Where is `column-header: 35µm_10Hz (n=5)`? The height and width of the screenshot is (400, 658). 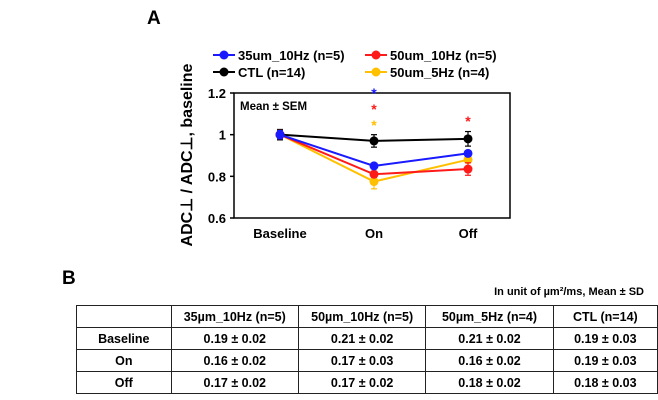
column-header: 35µm_10Hz (n=5) is located at coordinates (234, 316).